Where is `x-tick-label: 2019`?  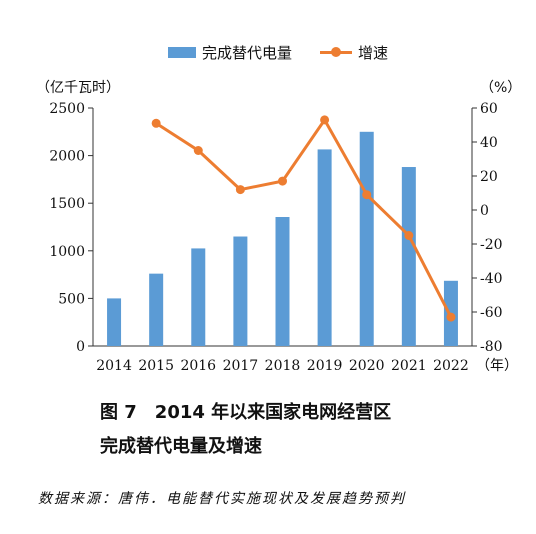 x-tick-label: 2019 is located at coordinates (325, 366).